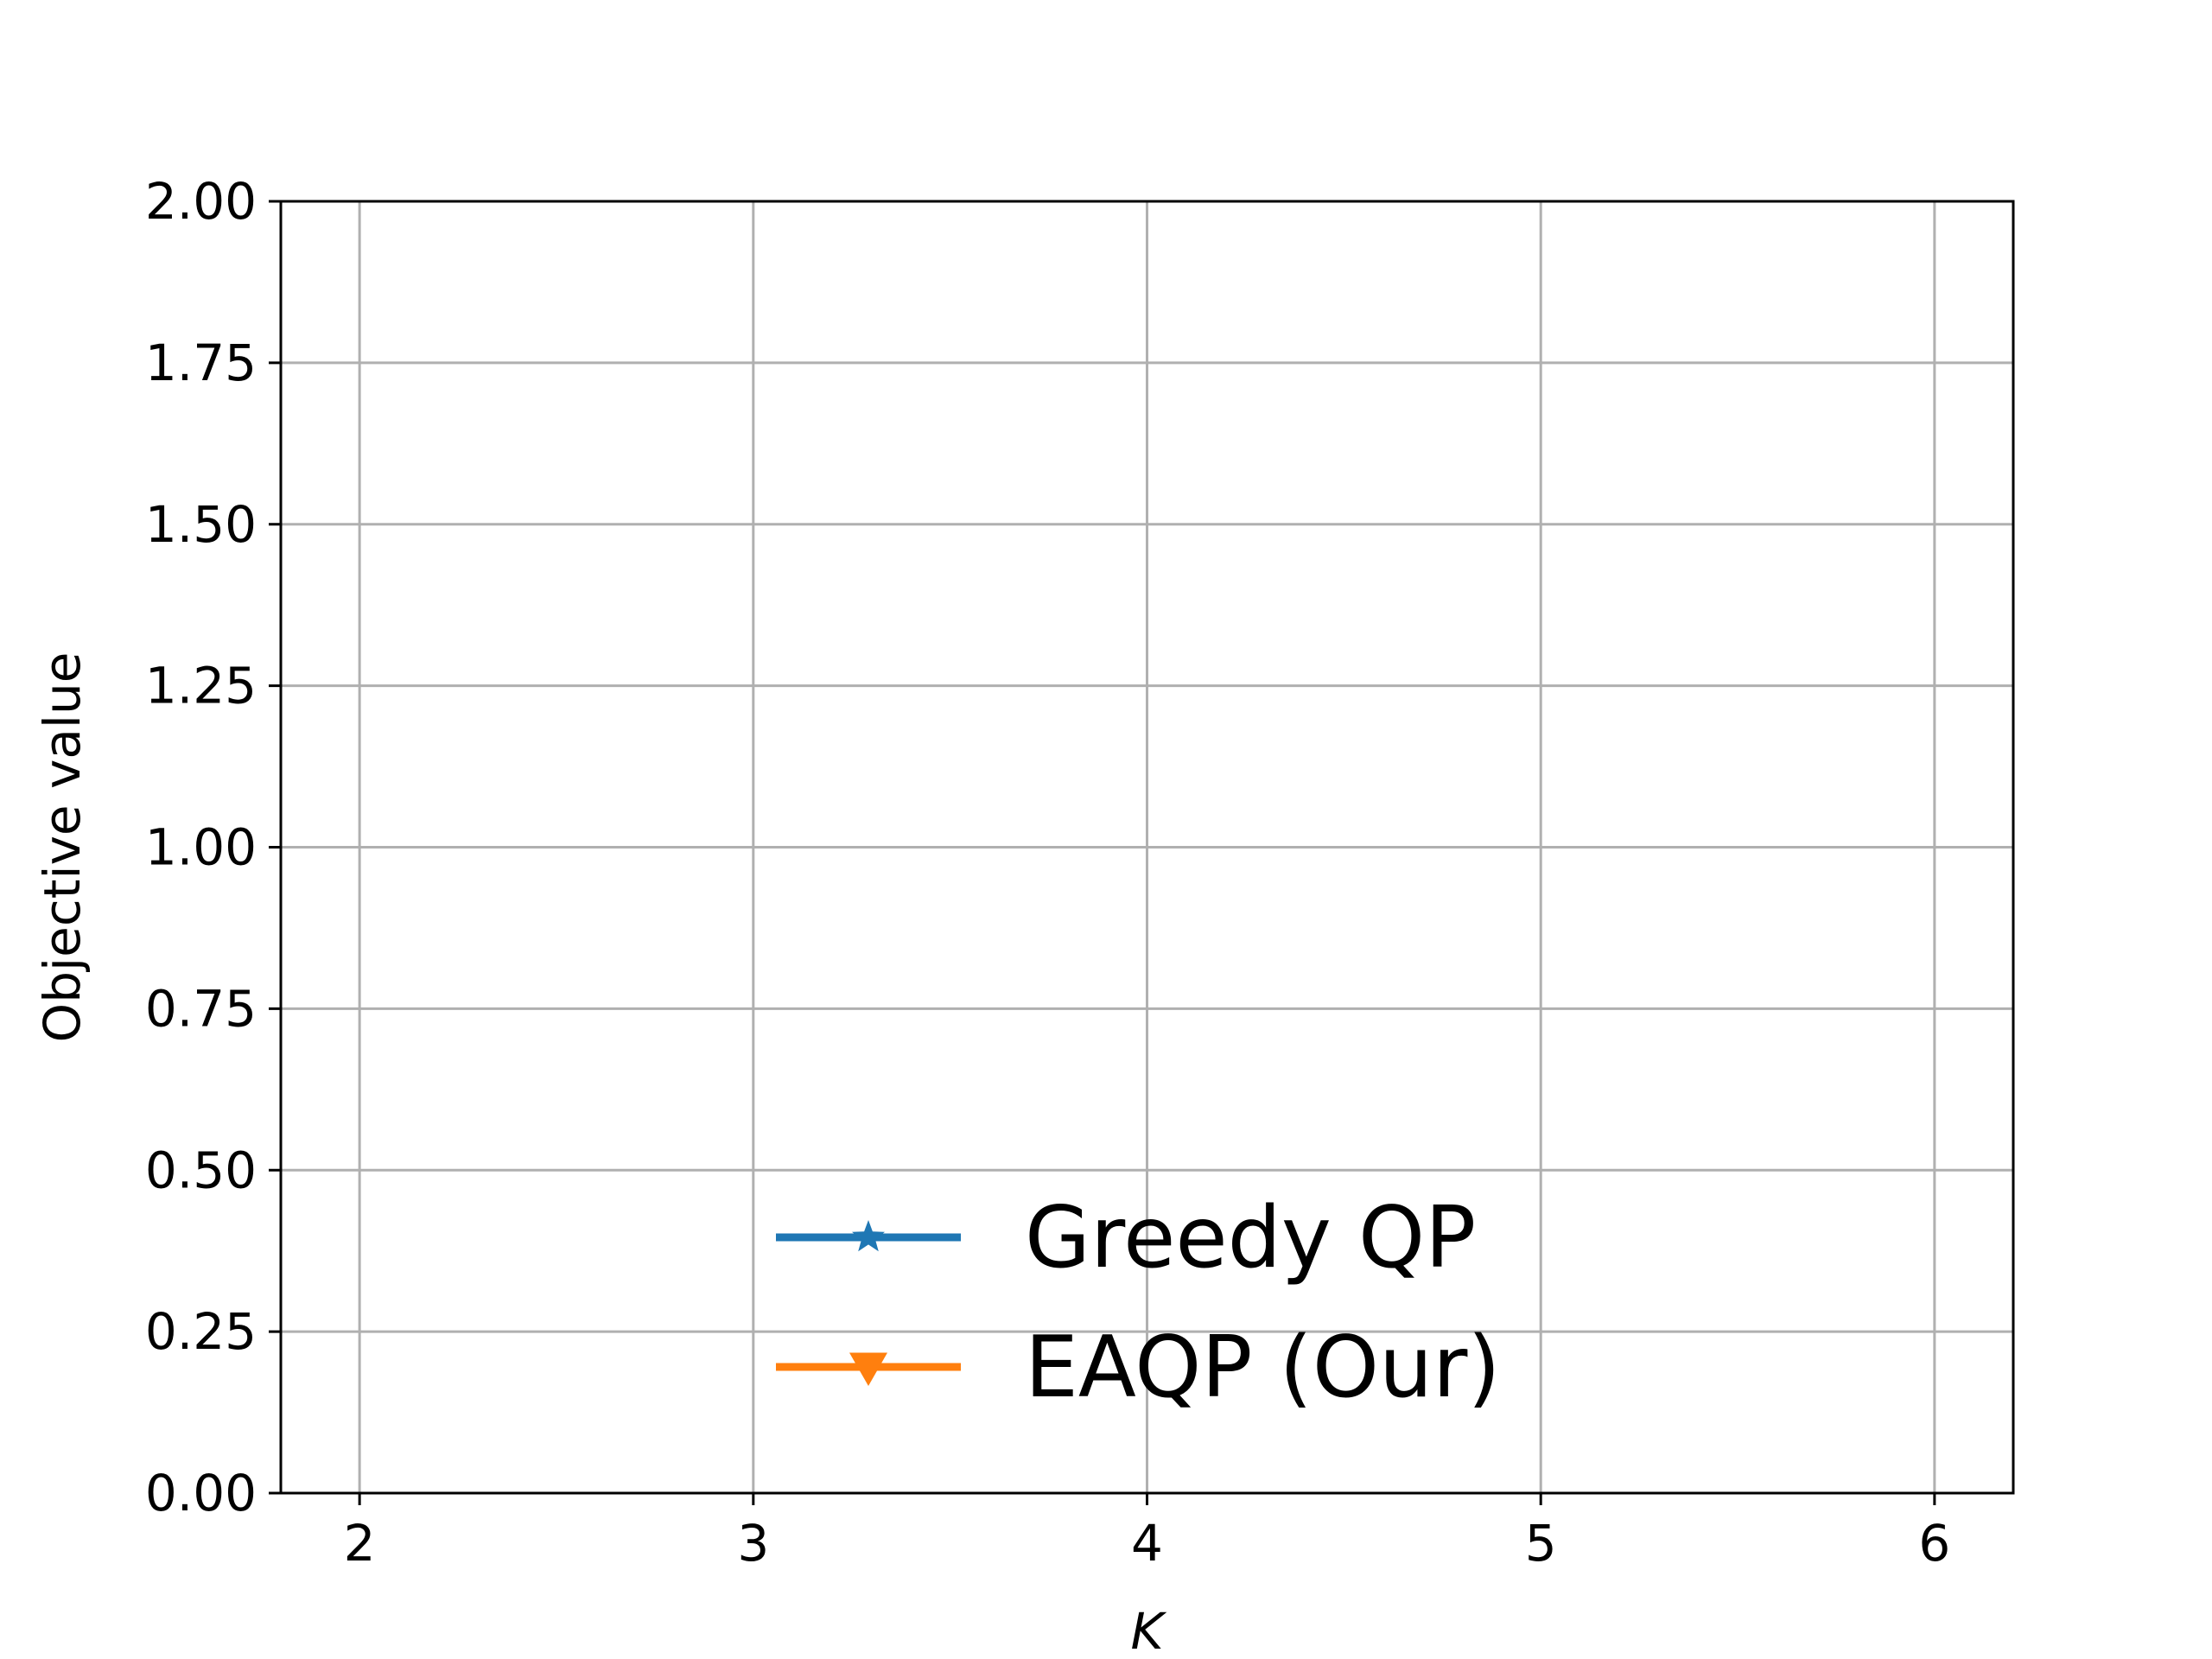  I want to click on x-tick-label: 6, so click(1934, 1543).